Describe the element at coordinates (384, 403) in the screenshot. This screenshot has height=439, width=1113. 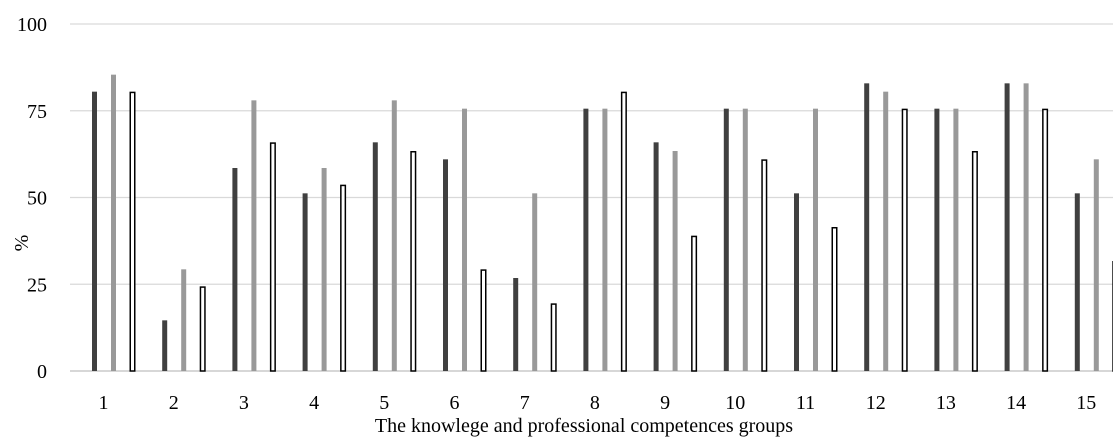
I see `x-tick-label: 5` at that location.